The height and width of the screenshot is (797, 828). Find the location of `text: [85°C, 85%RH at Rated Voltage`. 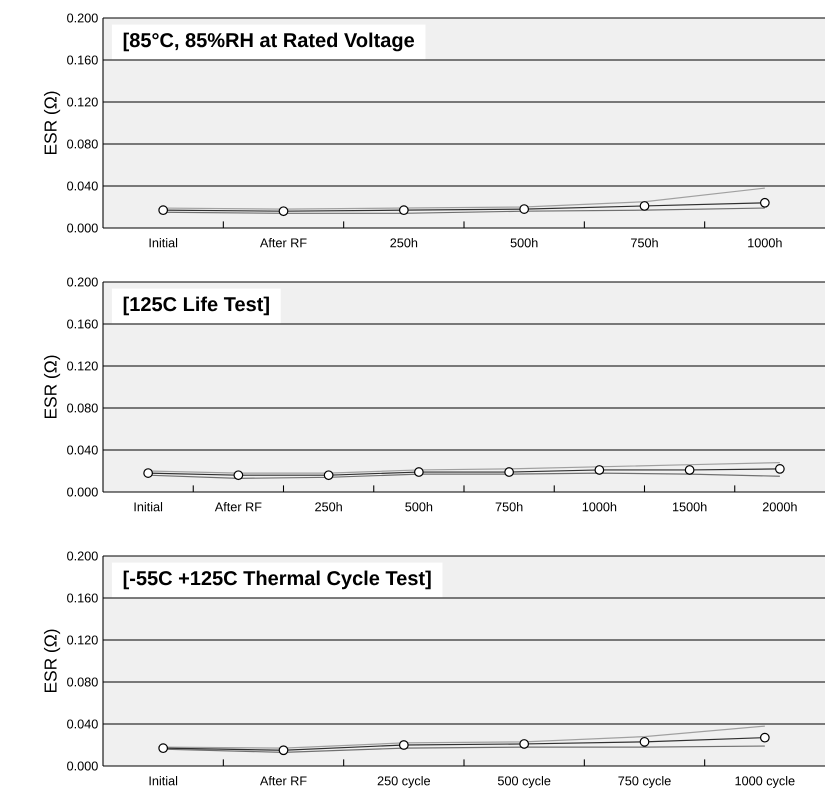

text: [85°C, 85%RH at Rated Voltage is located at coordinates (269, 42).